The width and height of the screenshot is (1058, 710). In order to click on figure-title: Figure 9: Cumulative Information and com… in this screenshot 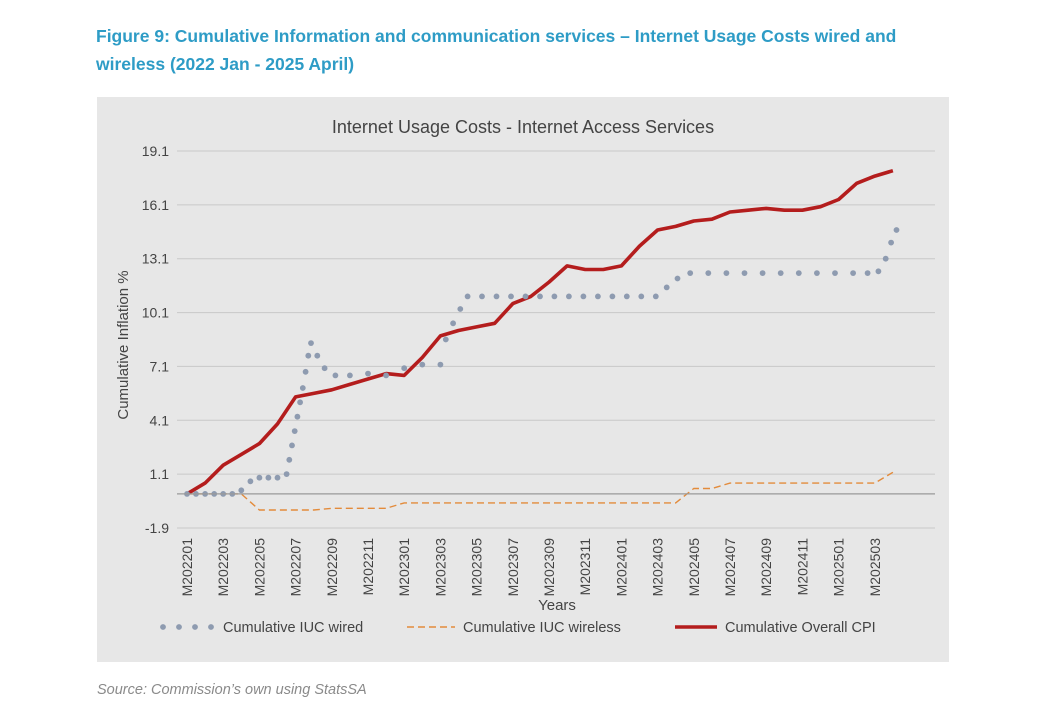, I will do `click(496, 50)`.